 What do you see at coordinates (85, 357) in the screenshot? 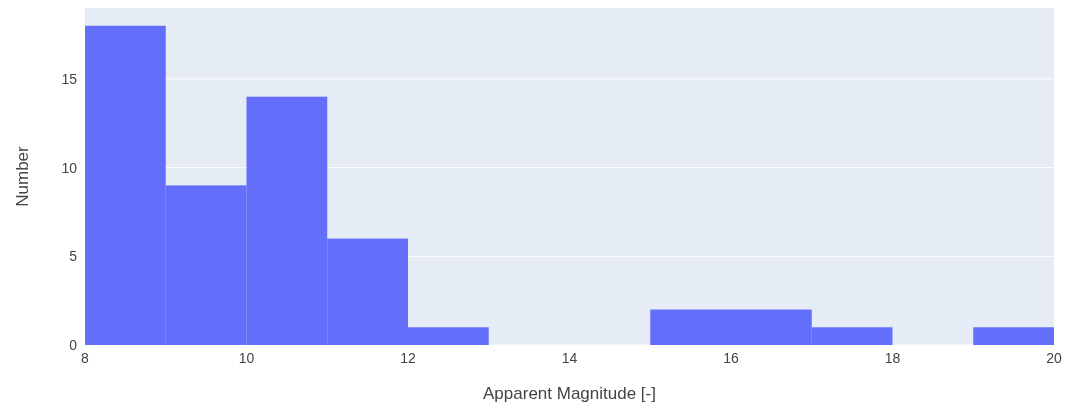
I see `x-tick-label: 8` at bounding box center [85, 357].